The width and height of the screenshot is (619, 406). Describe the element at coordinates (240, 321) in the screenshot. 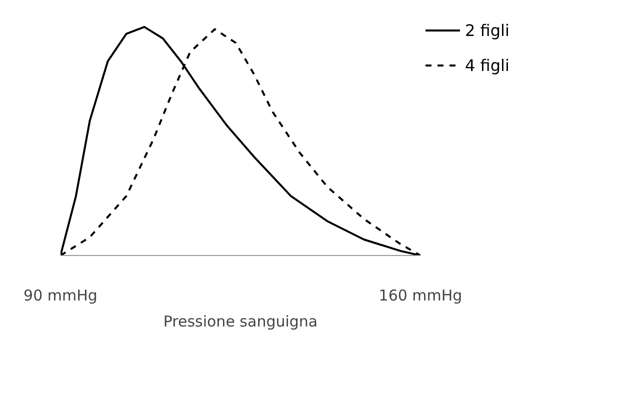

I see `x-axis-title: Pressione sanguigna` at that location.